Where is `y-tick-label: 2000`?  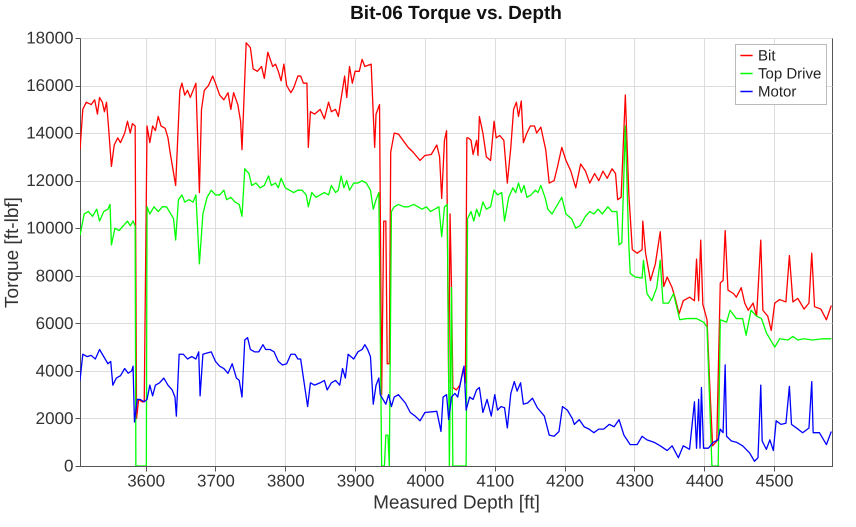
y-tick-label: 2000 is located at coordinates (55, 418).